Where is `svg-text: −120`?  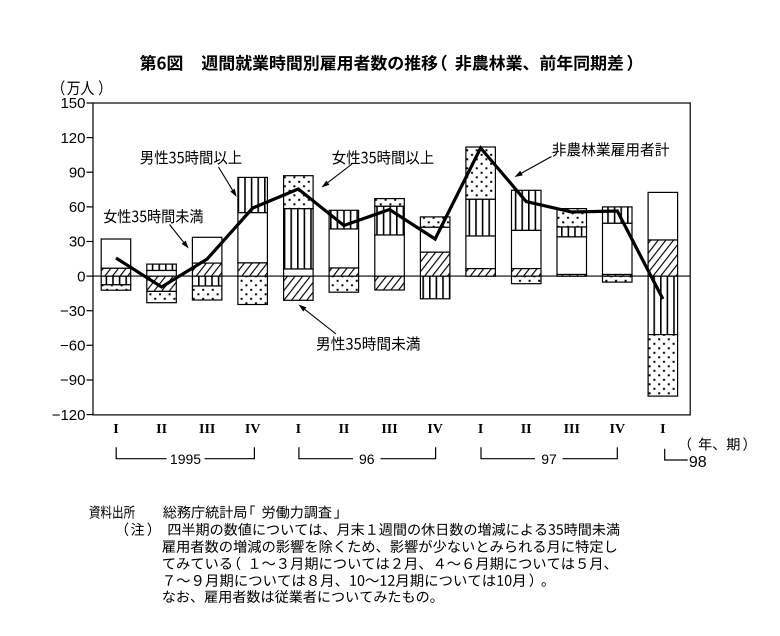 svg-text: −120 is located at coordinates (69, 415).